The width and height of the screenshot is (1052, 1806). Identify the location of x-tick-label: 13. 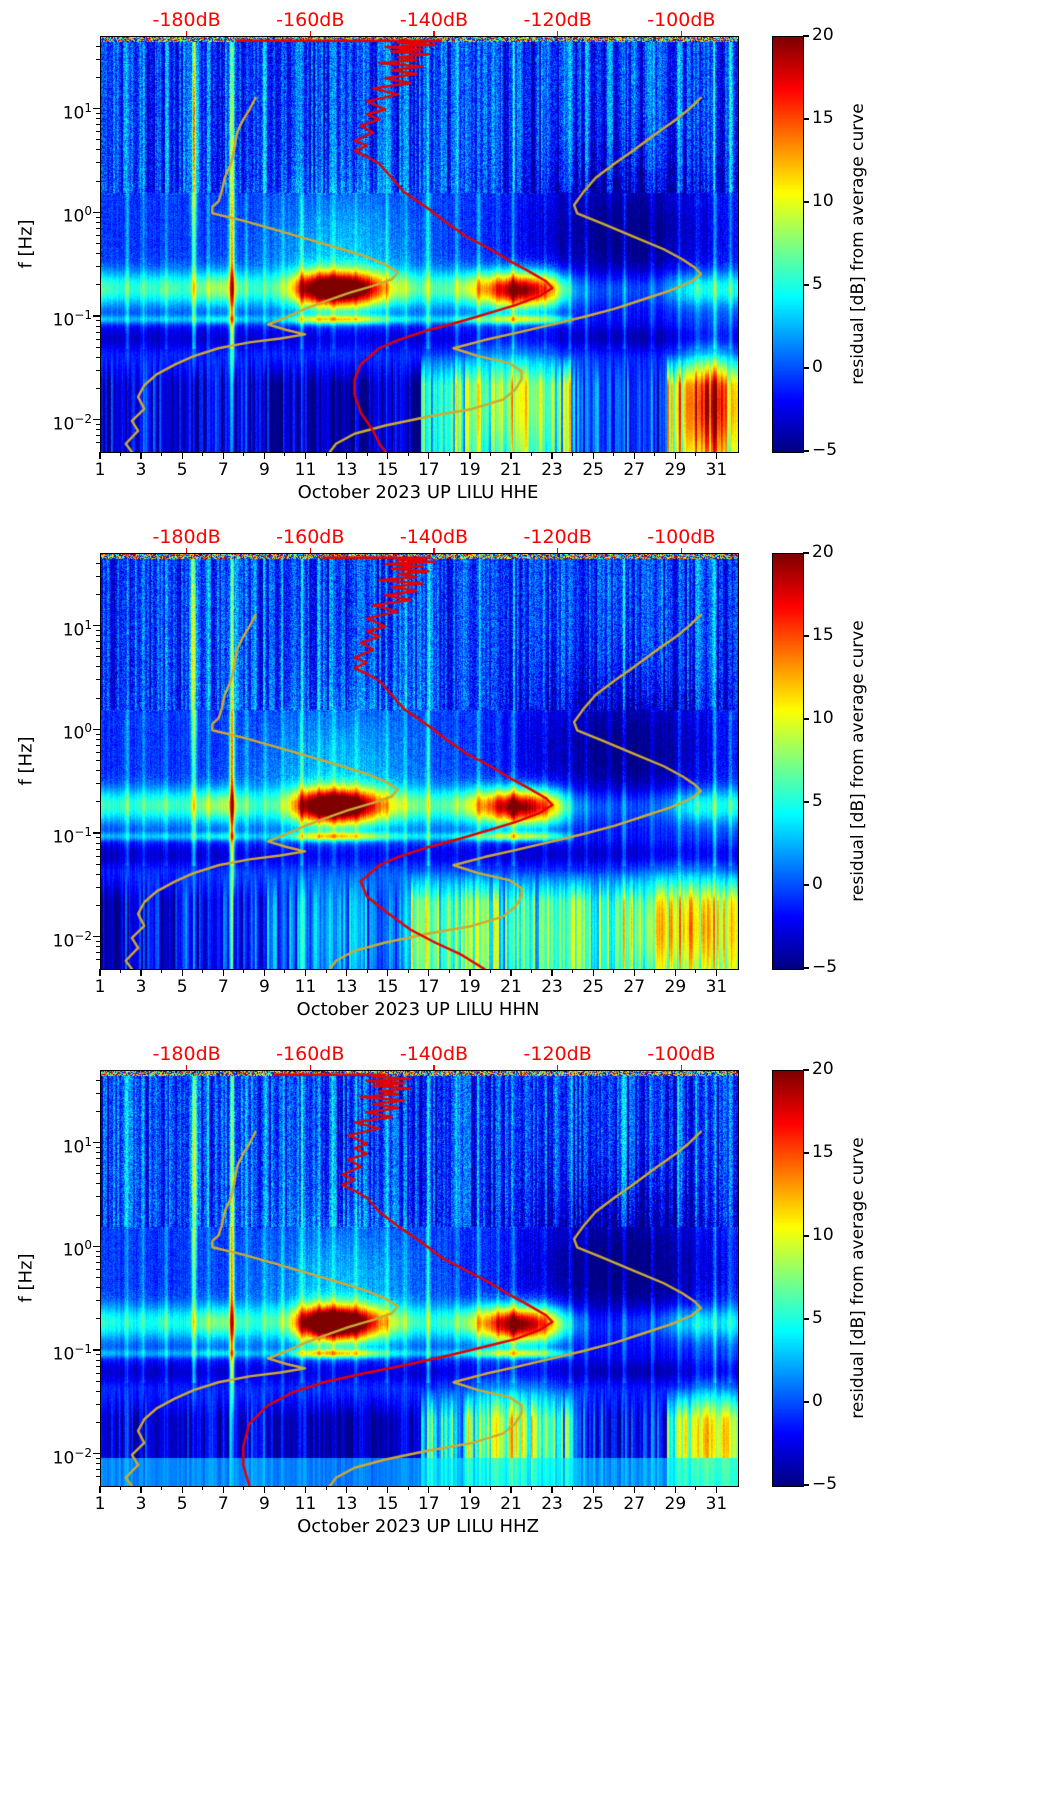
(346, 470).